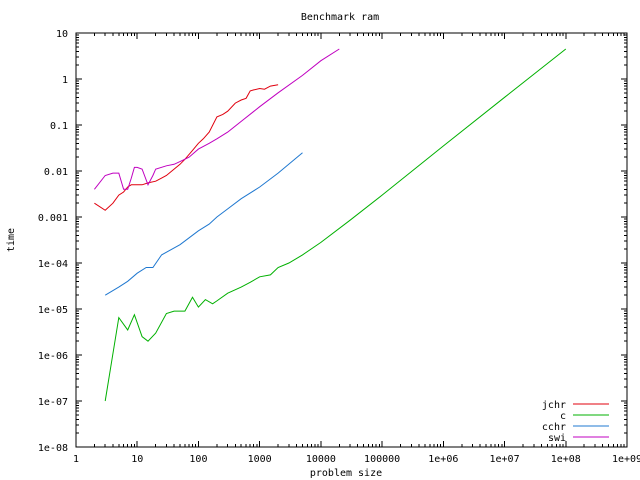 Image resolution: width=640 pixels, height=480 pixels. I want to click on y-axis-label: time, so click(11, 240).